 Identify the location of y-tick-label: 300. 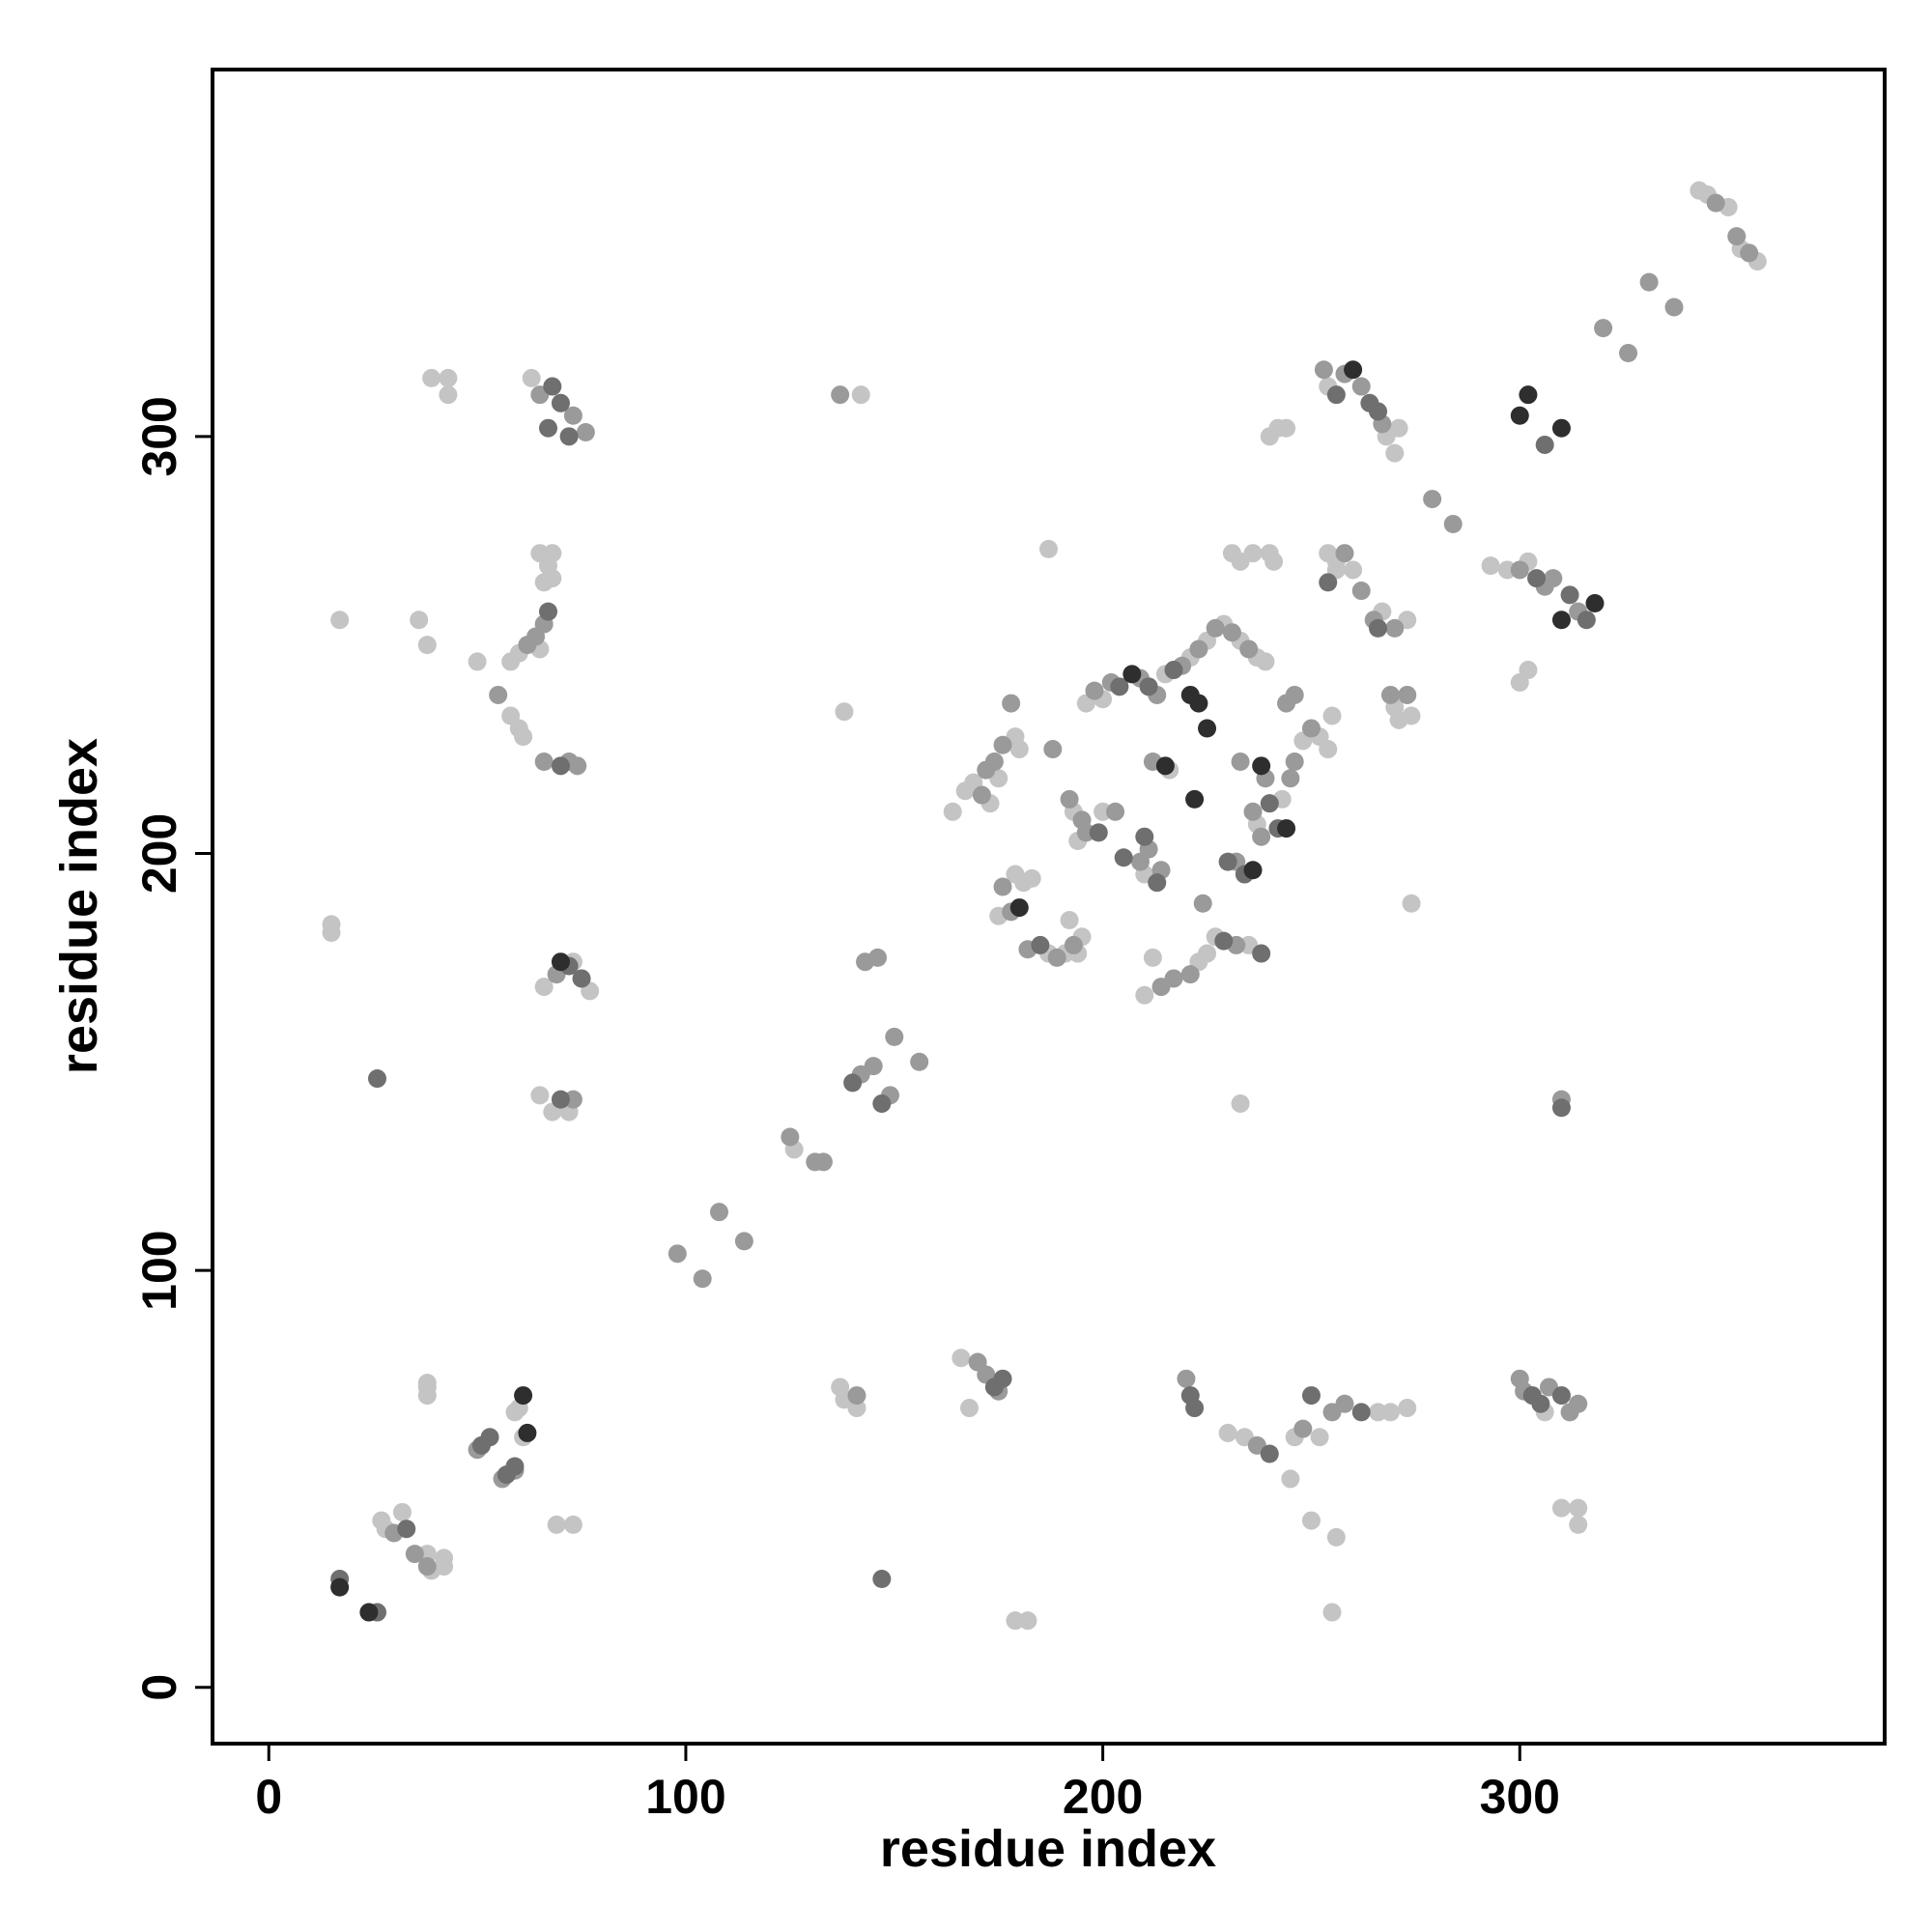
(159, 436).